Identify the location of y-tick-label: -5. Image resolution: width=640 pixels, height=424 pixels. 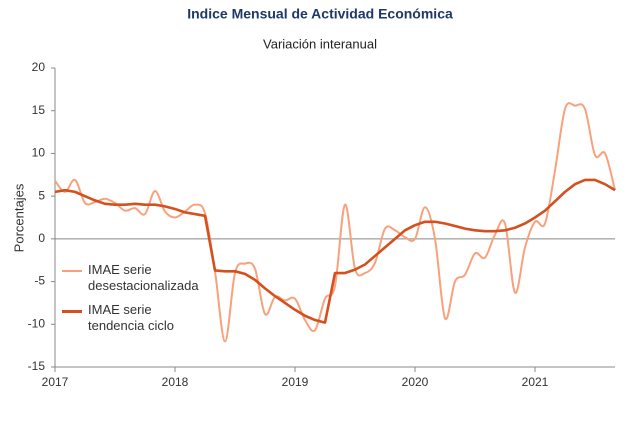
(39, 281).